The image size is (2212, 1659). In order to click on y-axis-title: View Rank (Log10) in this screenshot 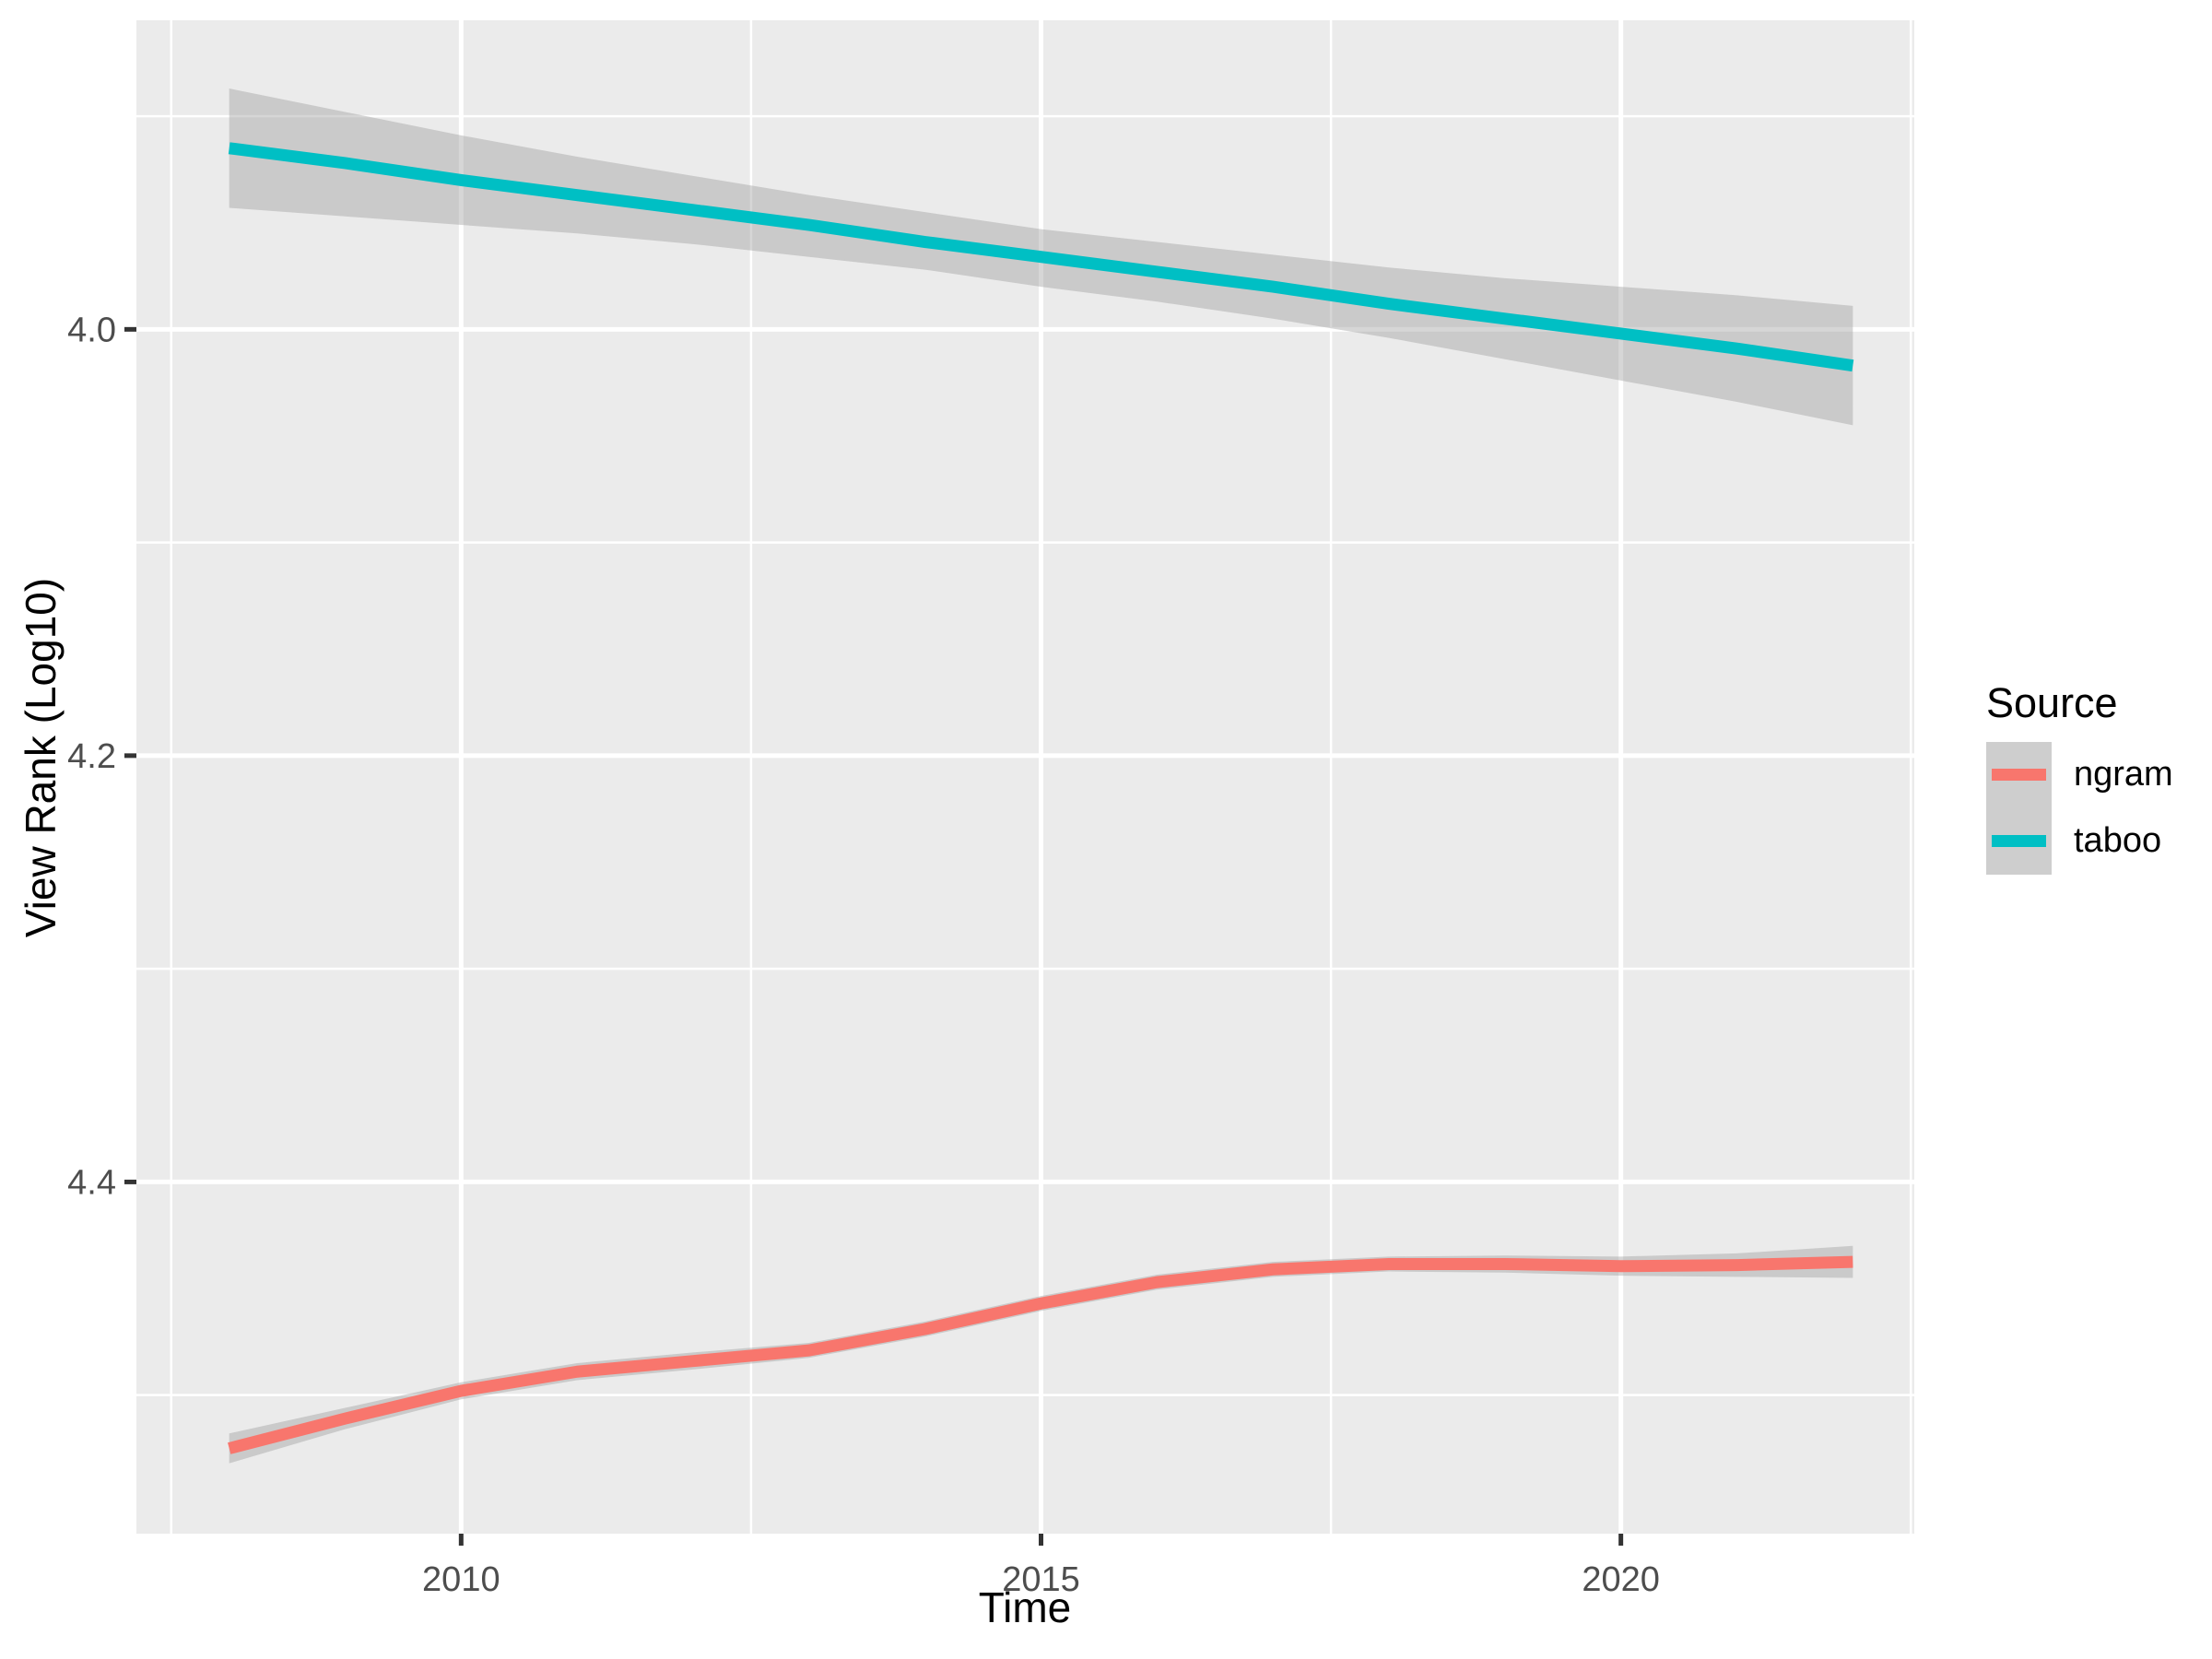, I will do `click(41, 757)`.